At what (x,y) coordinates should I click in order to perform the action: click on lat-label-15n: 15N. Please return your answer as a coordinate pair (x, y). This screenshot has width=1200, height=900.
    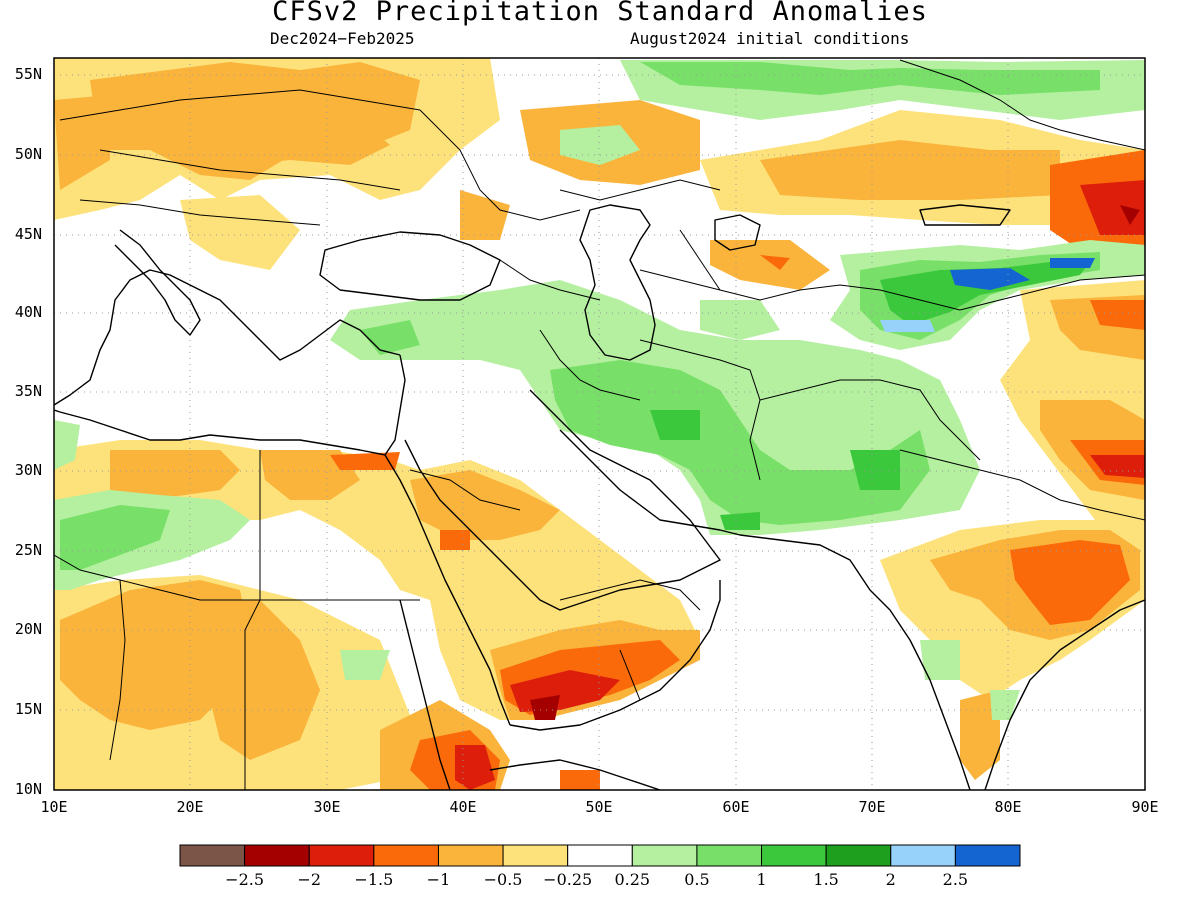
    Looking at the image, I should click on (28, 709).